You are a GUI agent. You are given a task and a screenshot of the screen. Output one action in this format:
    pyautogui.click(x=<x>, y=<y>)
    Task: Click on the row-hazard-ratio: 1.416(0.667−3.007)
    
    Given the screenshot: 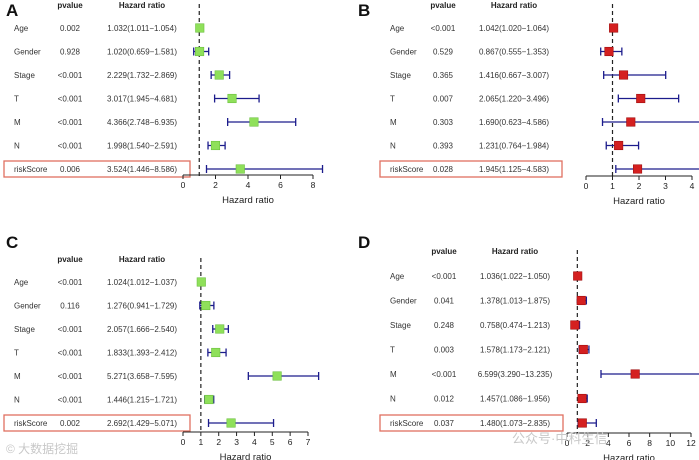 What is the action you would take?
    pyautogui.click(x=514, y=75)
    